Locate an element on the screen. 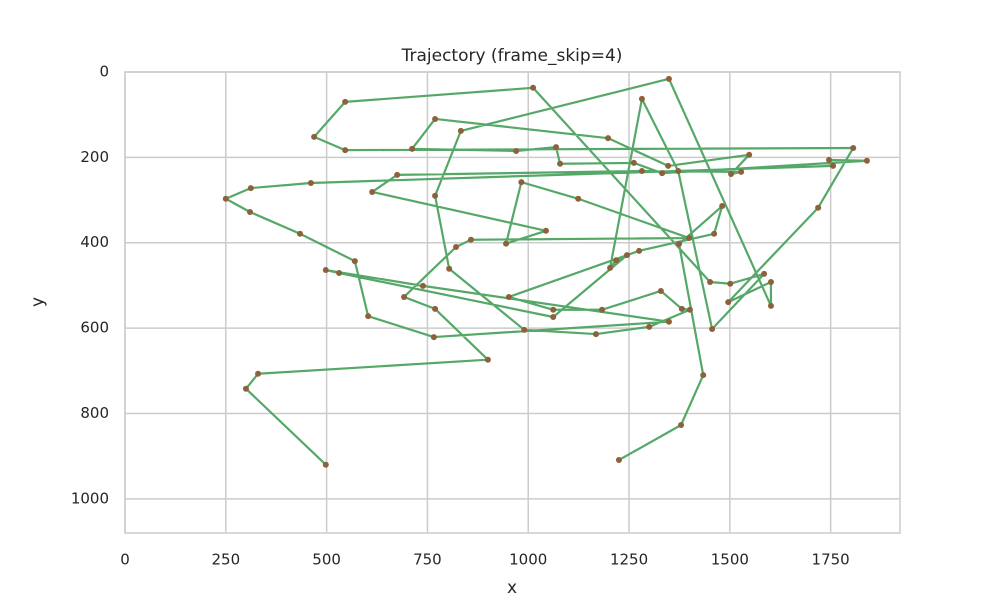 This screenshot has height=600, width=1000. x-tick-label: 1000 is located at coordinates (528, 560).